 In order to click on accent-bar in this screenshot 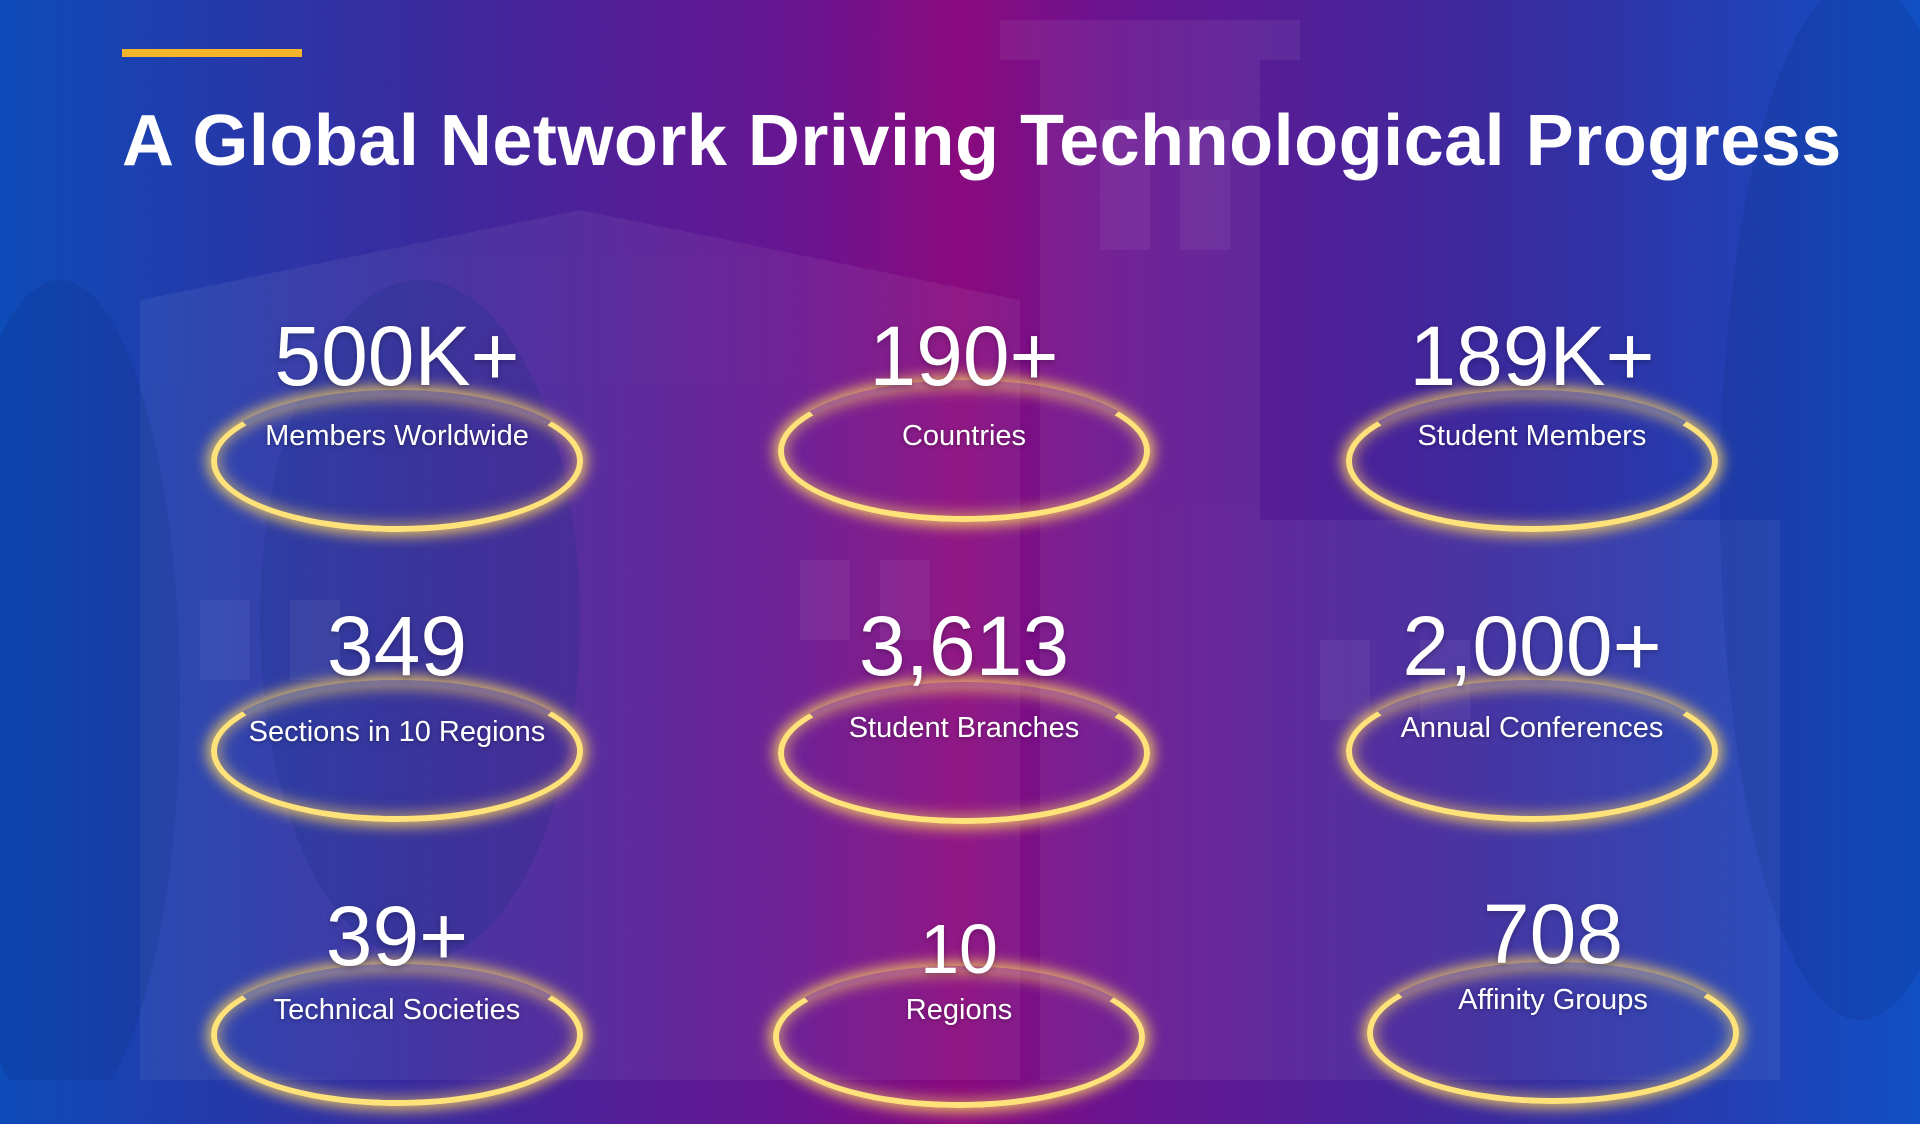, I will do `click(212, 53)`.